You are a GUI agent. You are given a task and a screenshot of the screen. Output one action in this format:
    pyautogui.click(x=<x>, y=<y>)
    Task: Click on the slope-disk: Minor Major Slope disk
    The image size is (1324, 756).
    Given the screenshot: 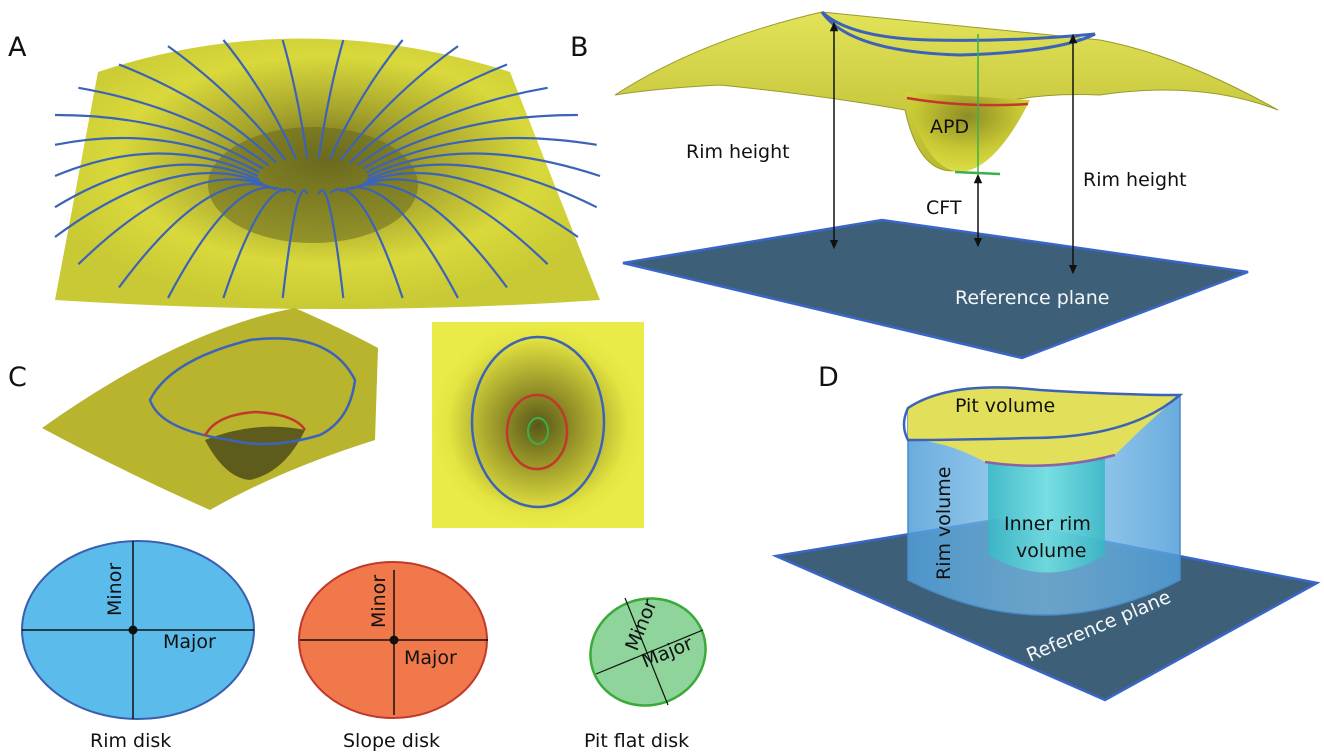 What is the action you would take?
    pyautogui.click(x=393, y=656)
    